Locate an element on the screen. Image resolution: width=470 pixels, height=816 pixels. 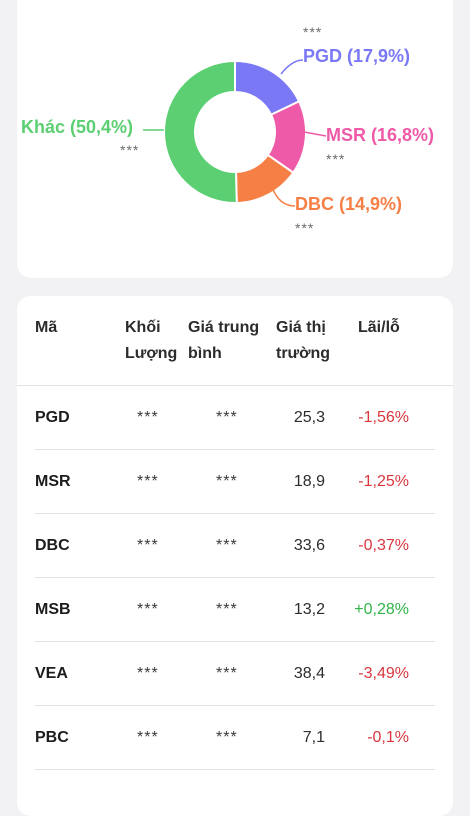
cell-code: MSB is located at coordinates (53, 609).